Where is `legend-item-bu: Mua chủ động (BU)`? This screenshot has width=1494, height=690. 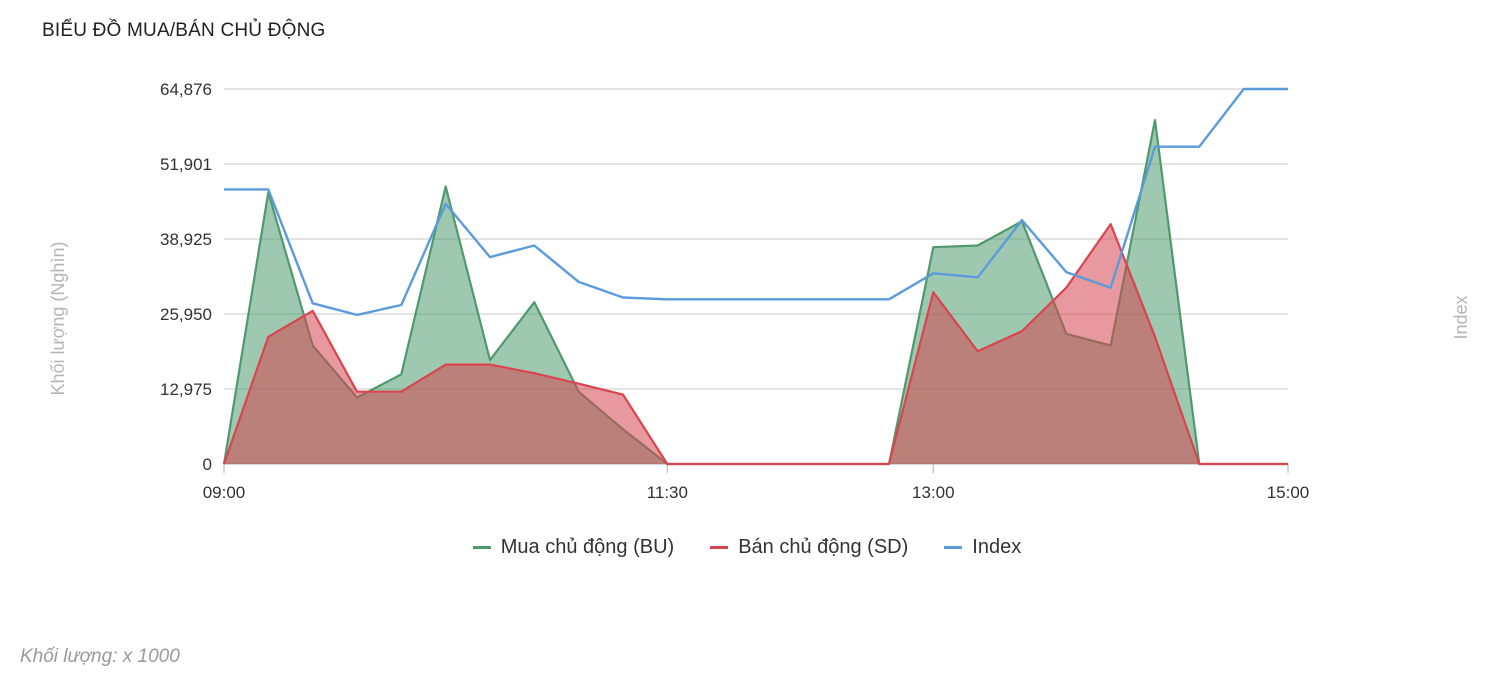
legend-item-bu: Mua chủ động (BU) is located at coordinates (573, 547).